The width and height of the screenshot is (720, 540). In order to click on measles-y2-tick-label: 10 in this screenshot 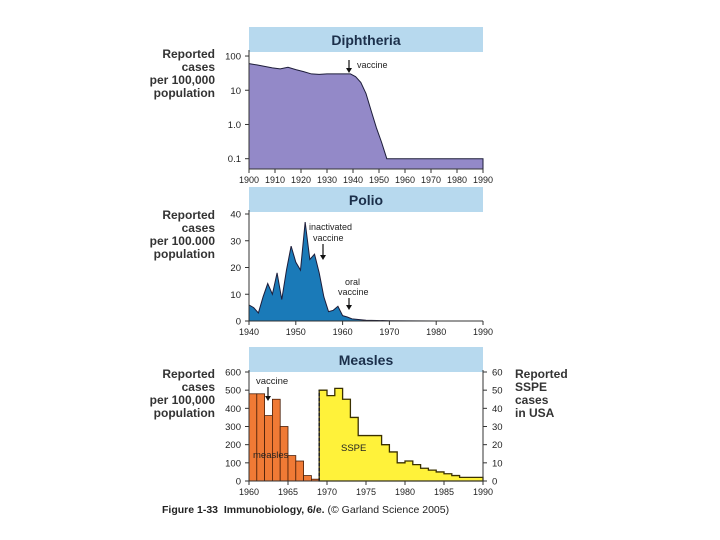, I will do `click(497, 463)`.